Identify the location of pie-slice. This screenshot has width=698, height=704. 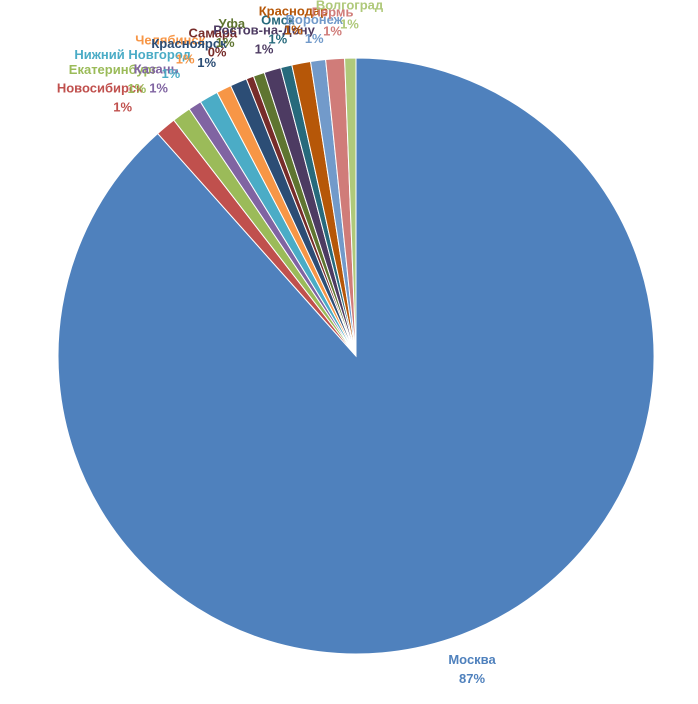
(350, 207).